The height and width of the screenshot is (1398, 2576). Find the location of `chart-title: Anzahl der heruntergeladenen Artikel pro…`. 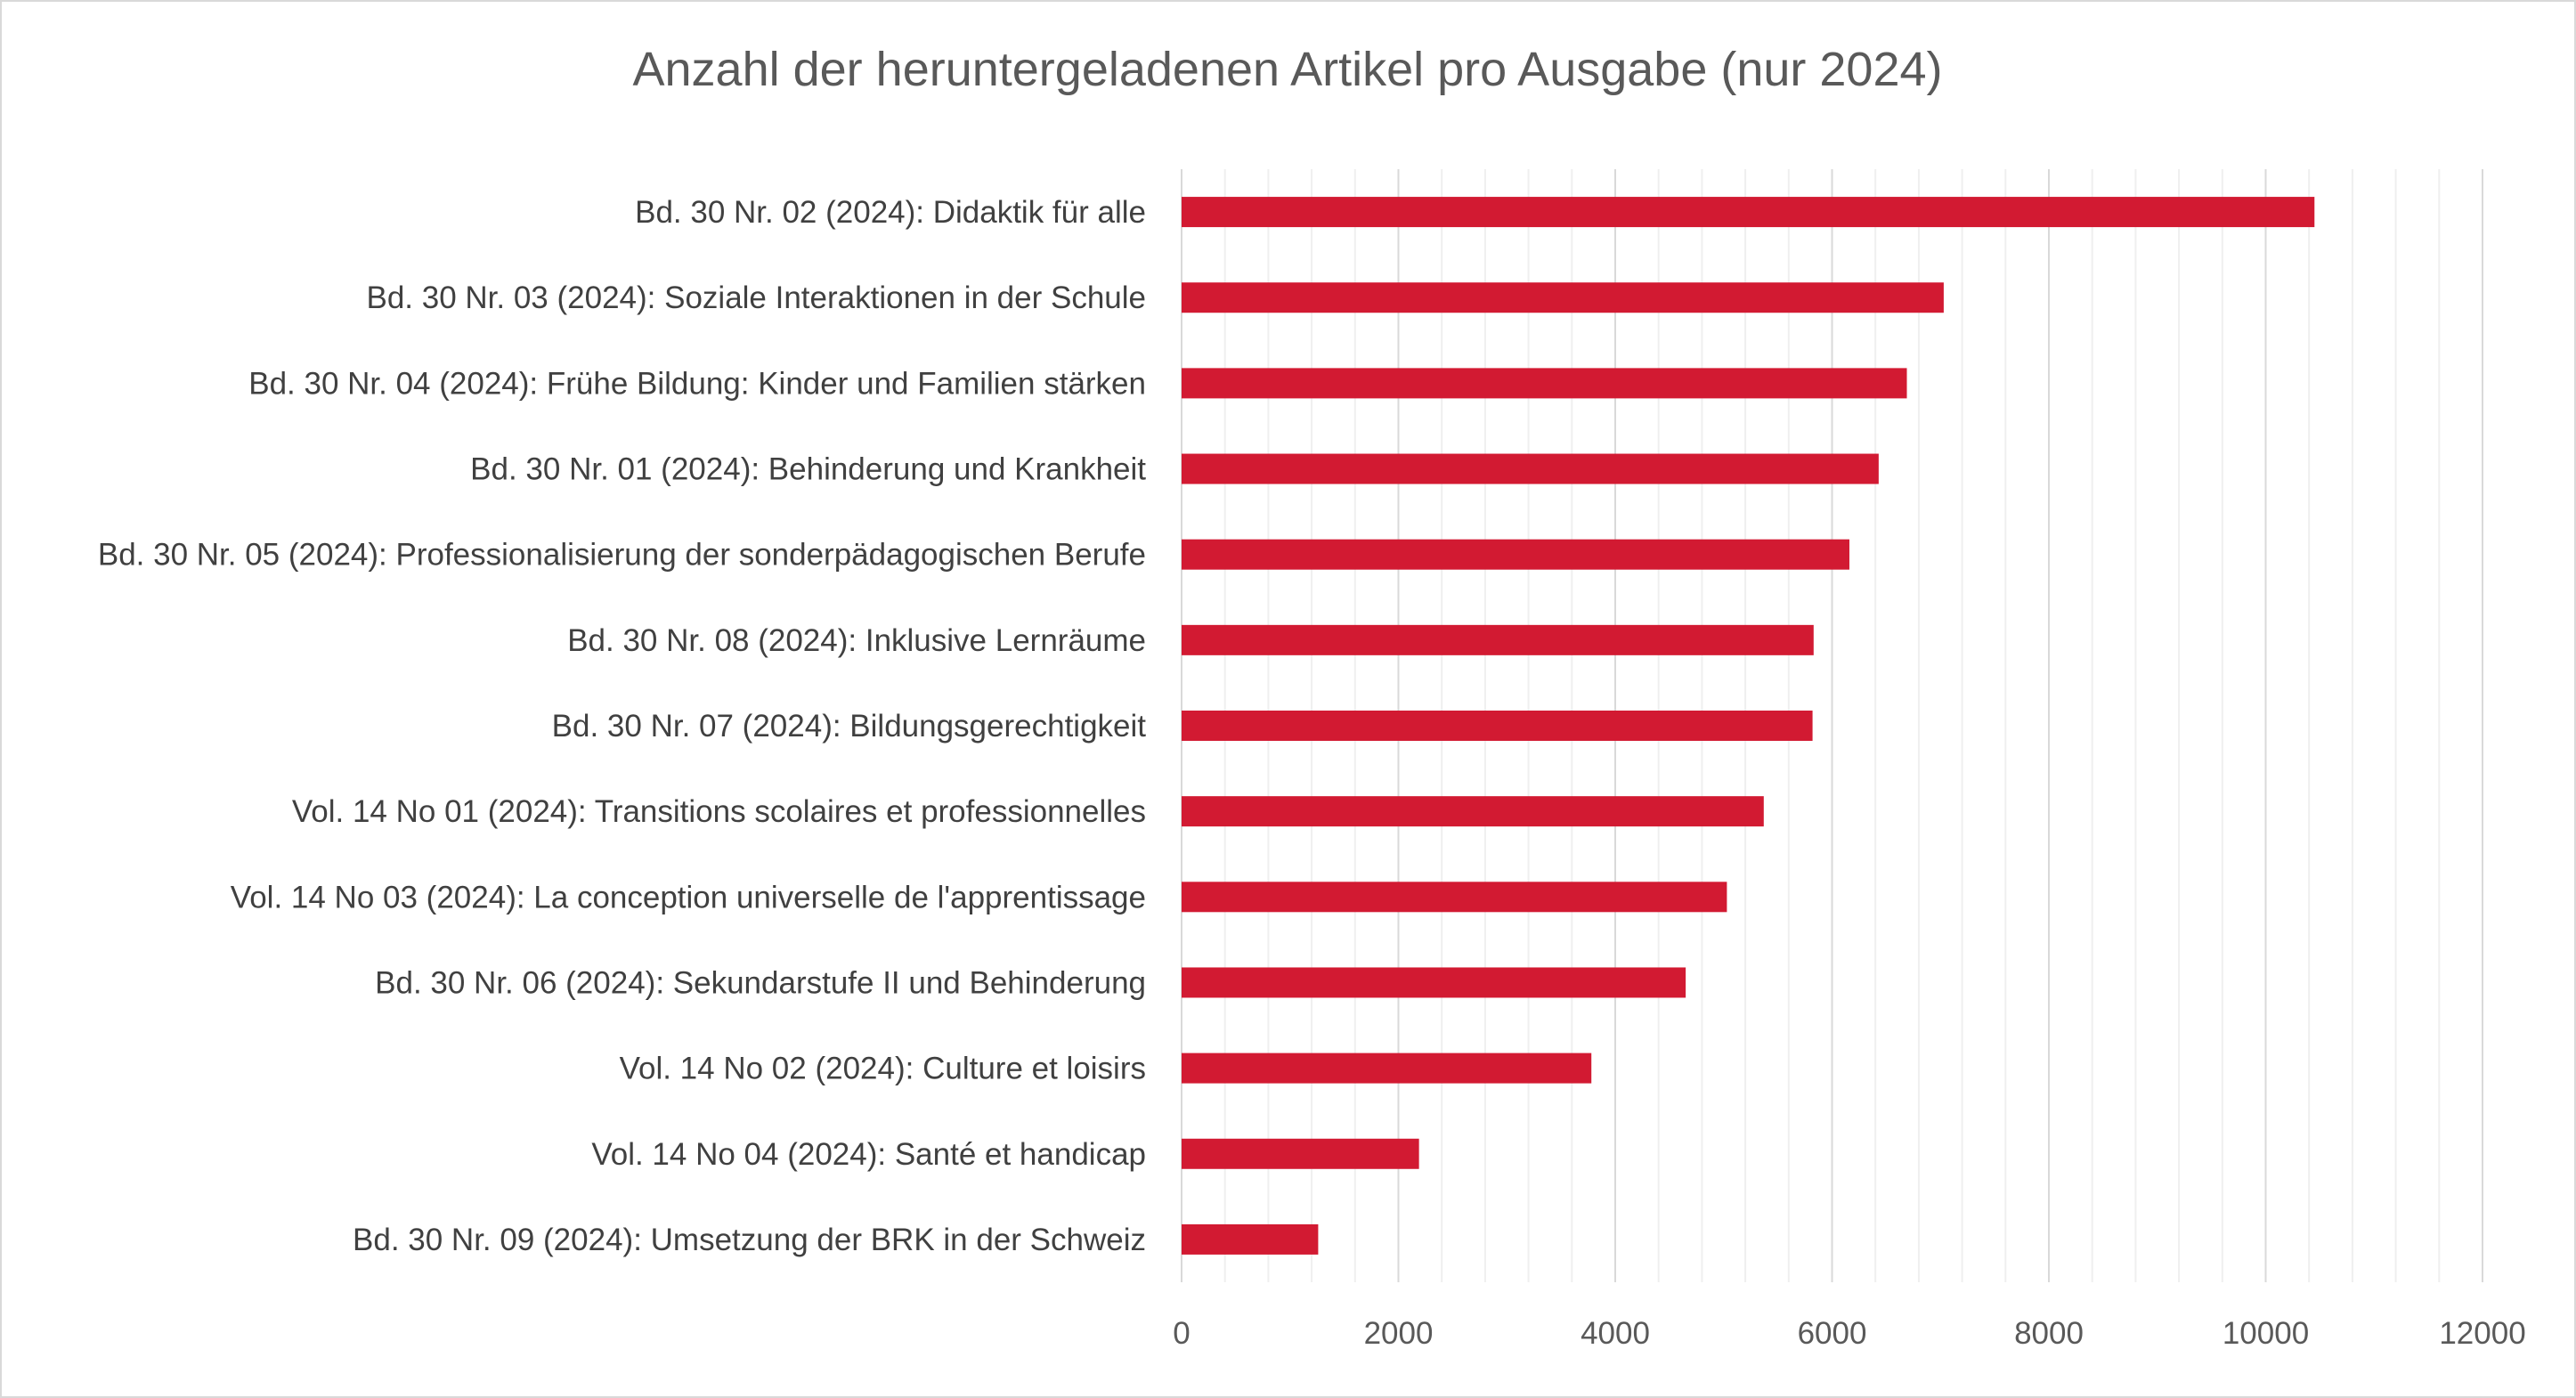

chart-title: Anzahl der heruntergeladenen Artikel pro… is located at coordinates (1288, 69).